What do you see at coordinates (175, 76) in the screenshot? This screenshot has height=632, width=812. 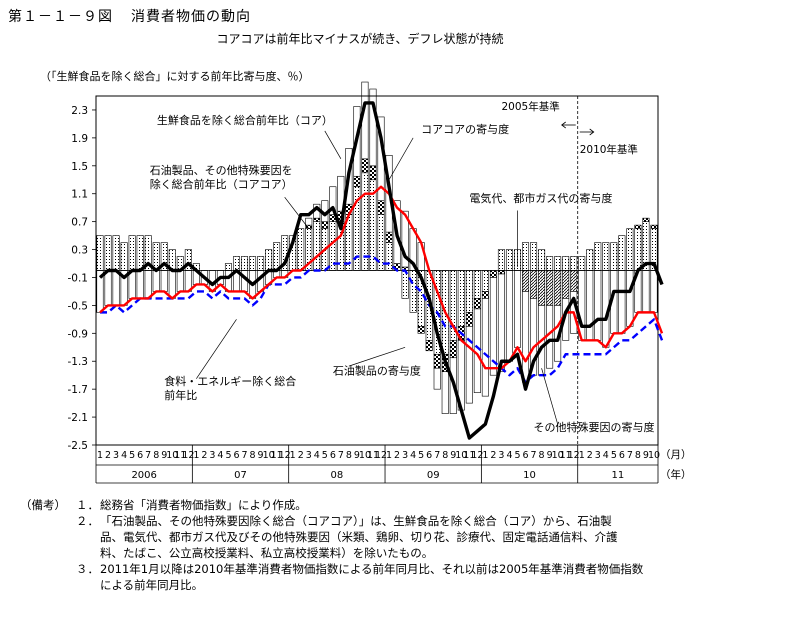 I see `y-axis-label: （「生鮮食品を除く総合」に対する前年比寄与度、％）` at bounding box center [175, 76].